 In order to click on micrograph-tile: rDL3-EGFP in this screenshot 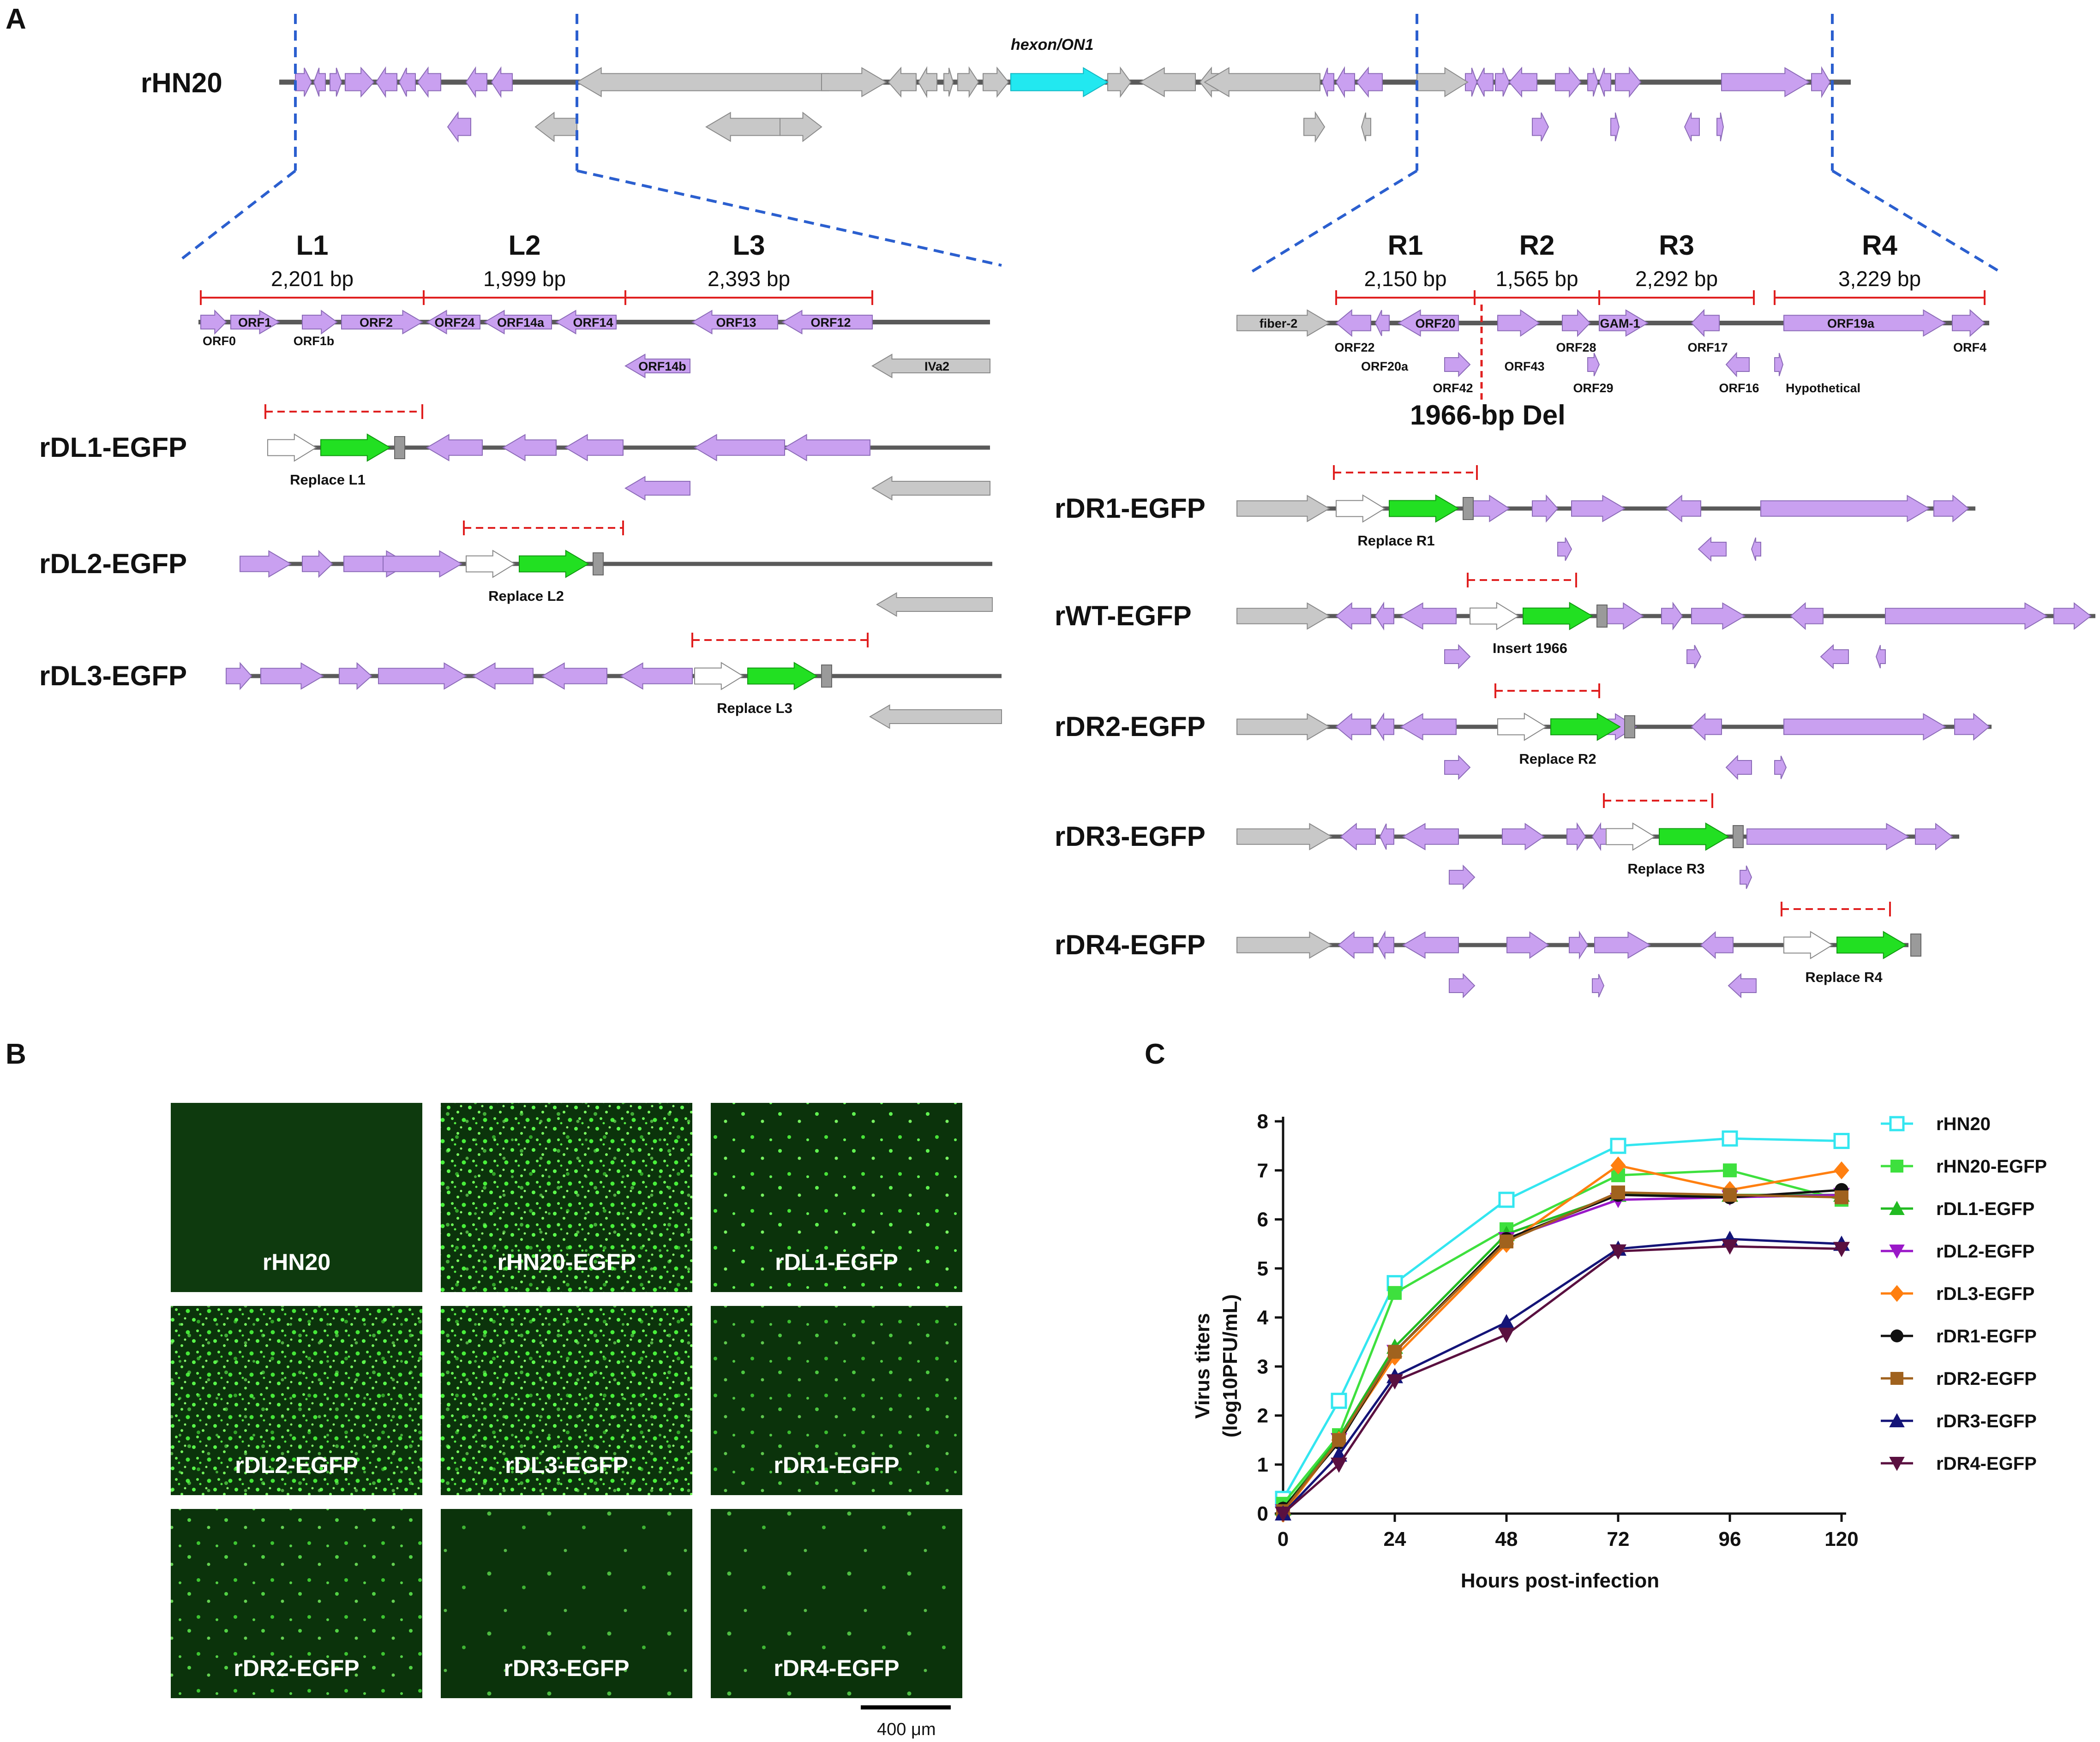, I will do `click(566, 1400)`.